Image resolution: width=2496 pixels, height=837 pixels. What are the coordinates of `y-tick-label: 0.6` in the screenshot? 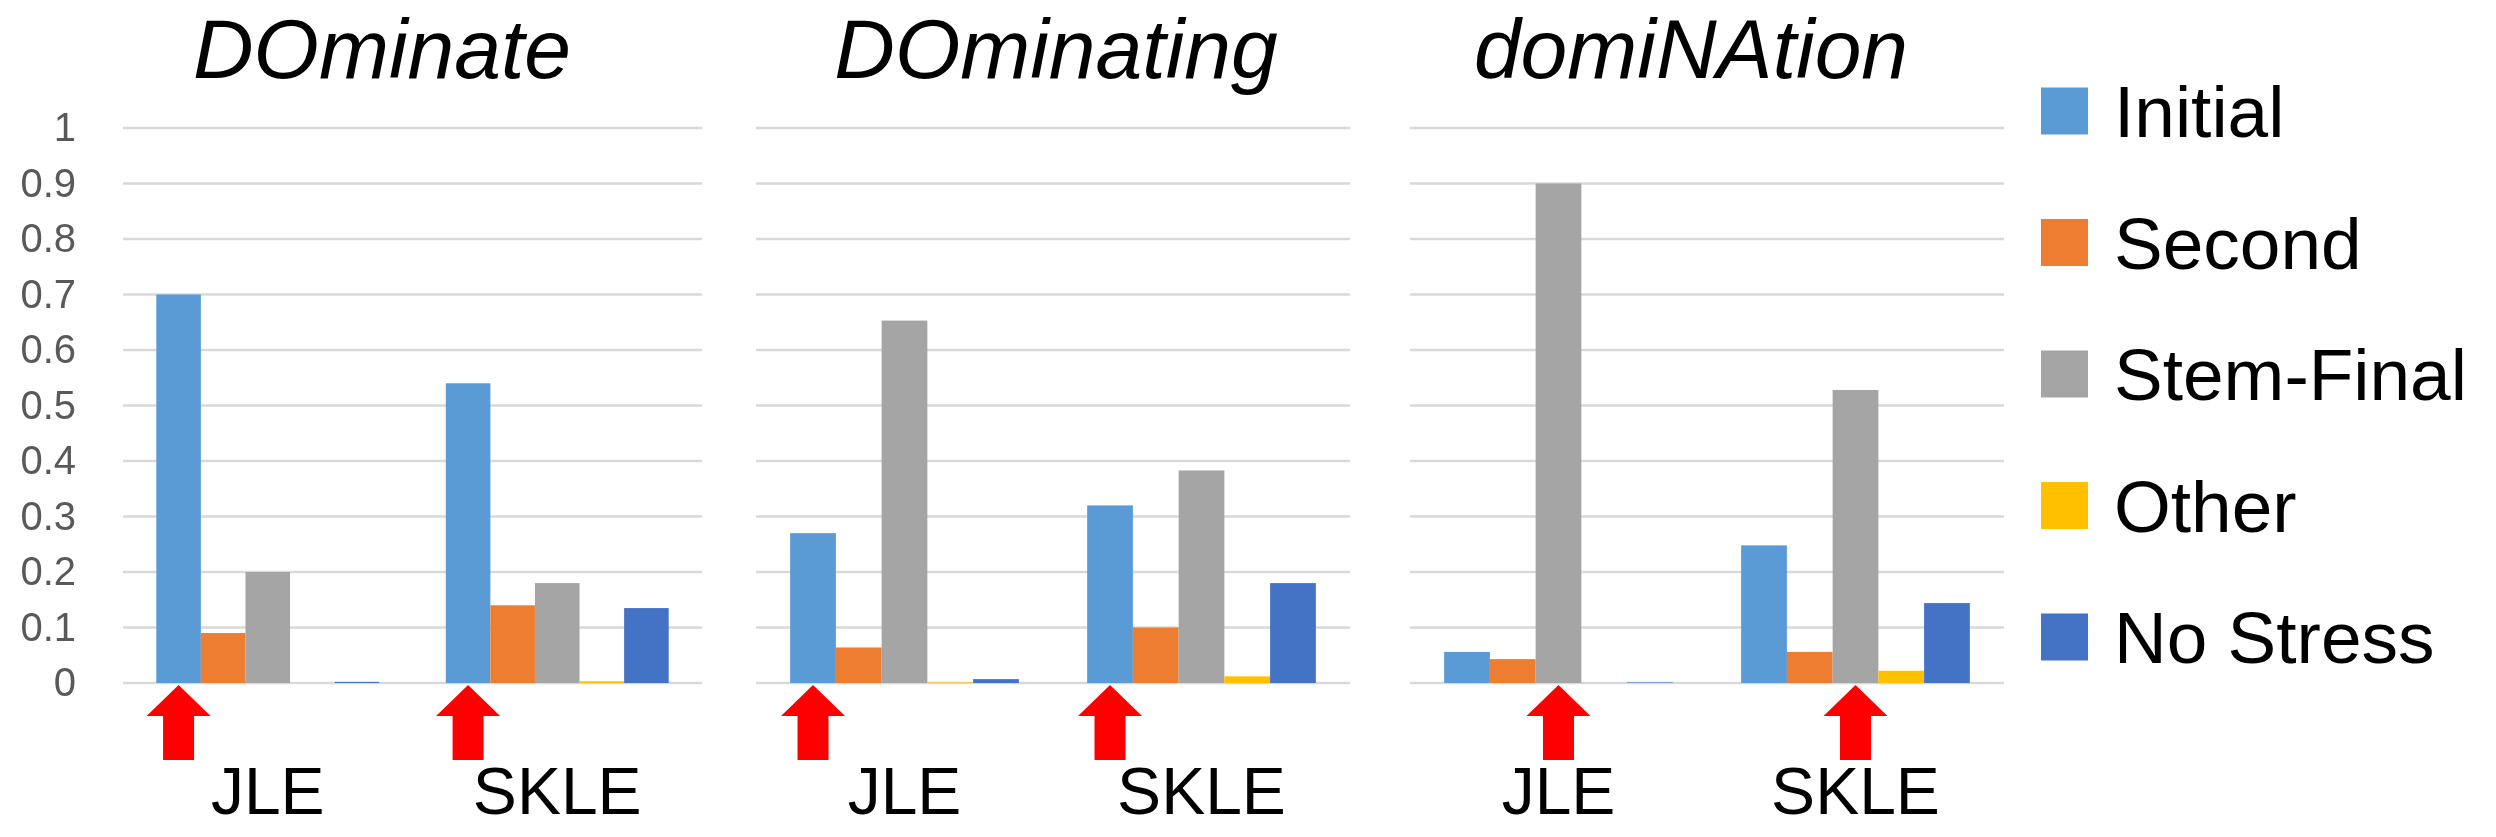 It's located at (48, 349).